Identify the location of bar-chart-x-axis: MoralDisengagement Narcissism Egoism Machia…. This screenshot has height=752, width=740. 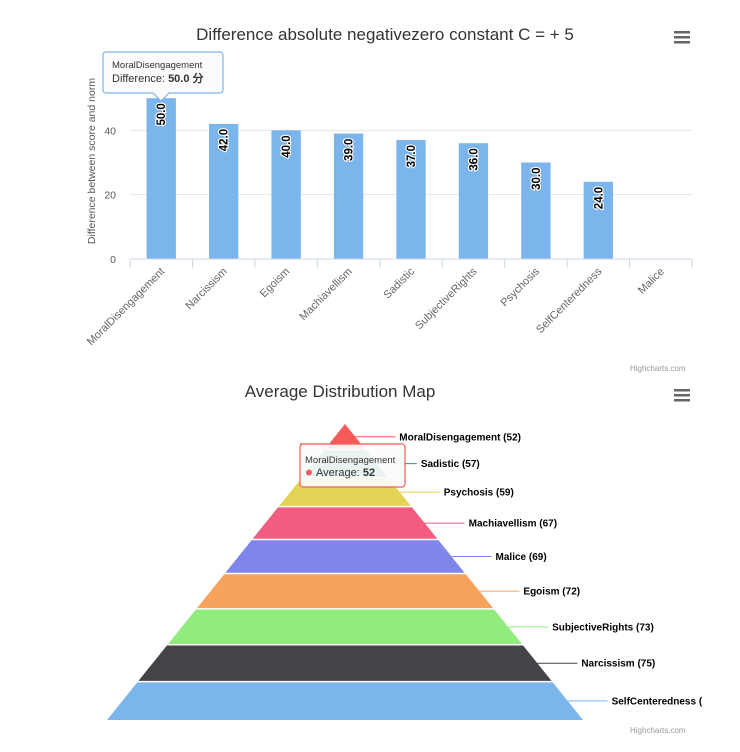
(389, 303).